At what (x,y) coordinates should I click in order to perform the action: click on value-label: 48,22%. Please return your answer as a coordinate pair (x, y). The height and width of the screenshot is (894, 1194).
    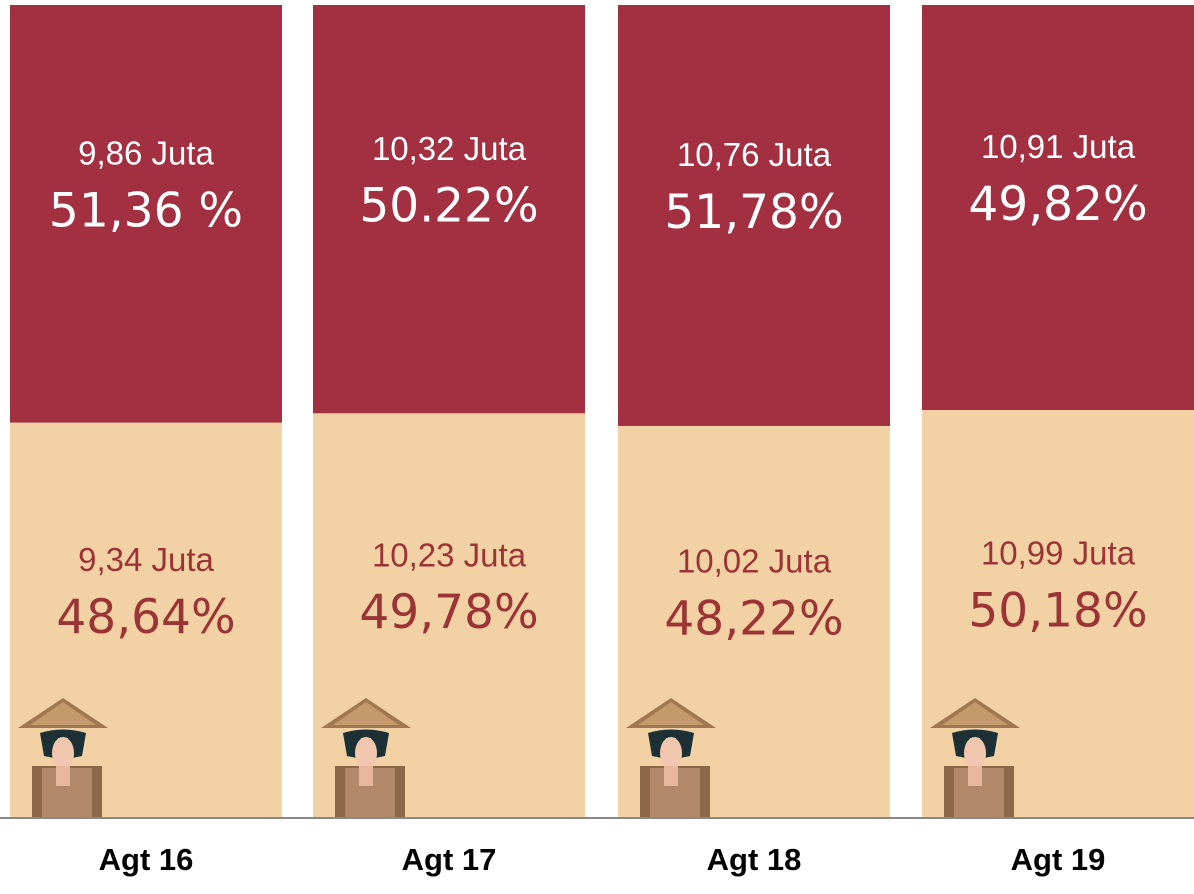
    Looking at the image, I should click on (753, 618).